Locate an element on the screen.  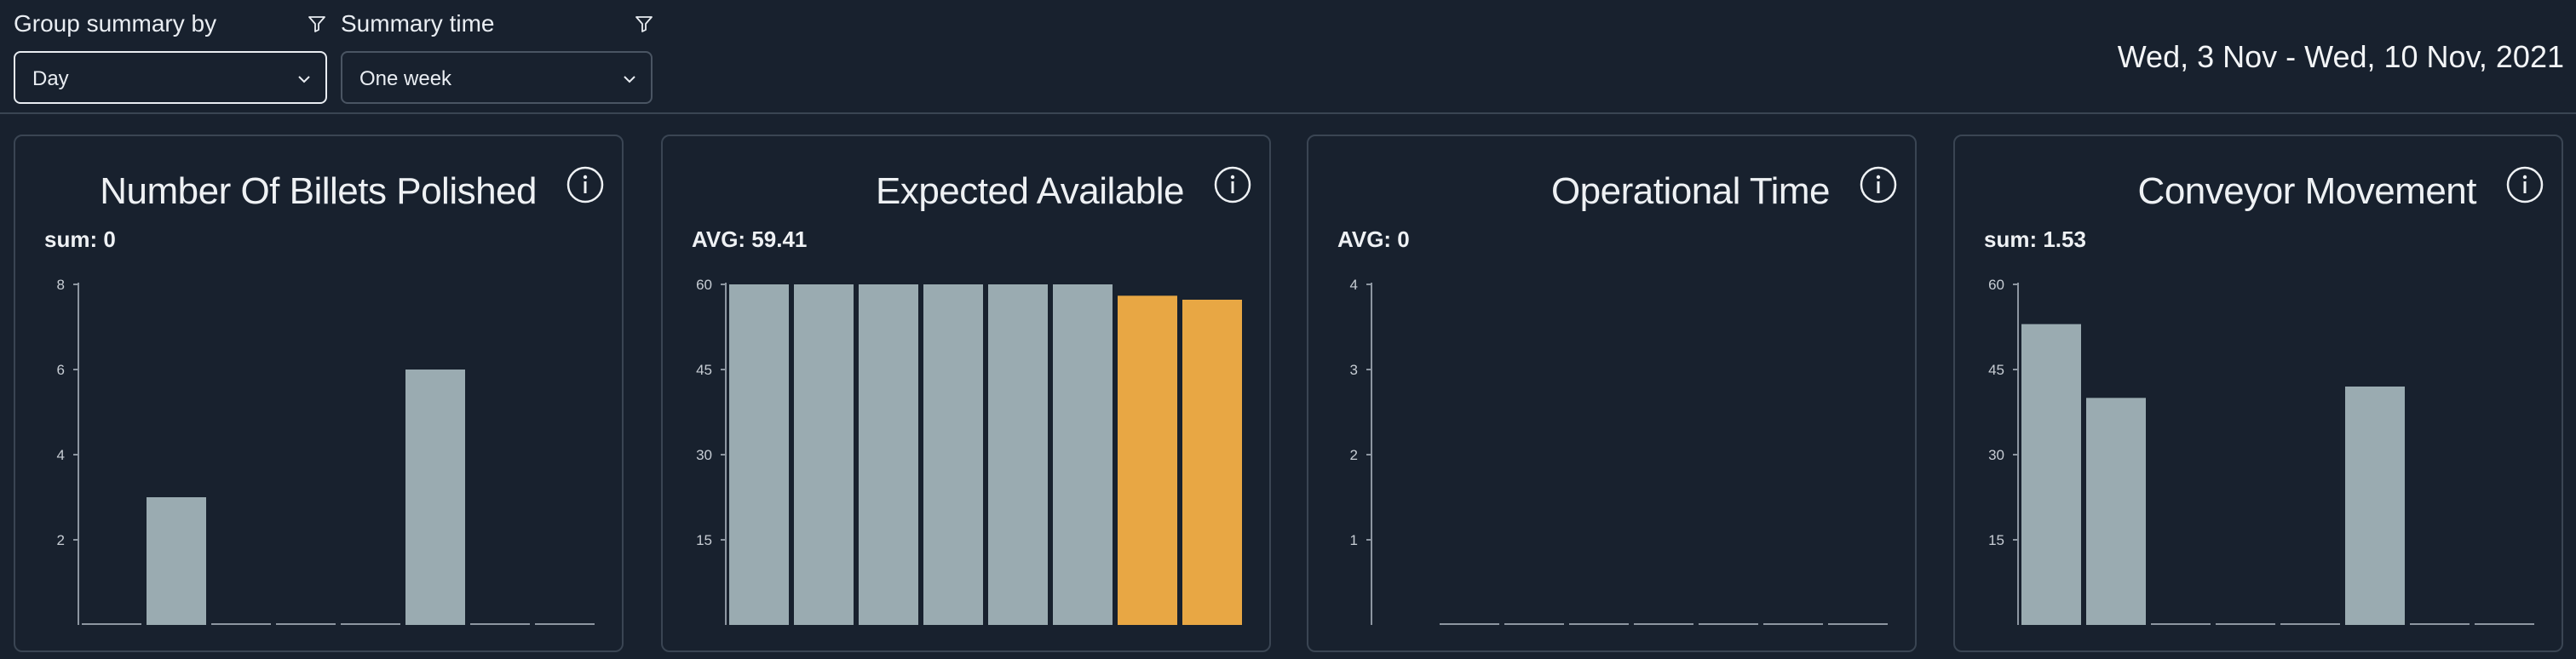
y-tick-label: 8 is located at coordinates (61, 285).